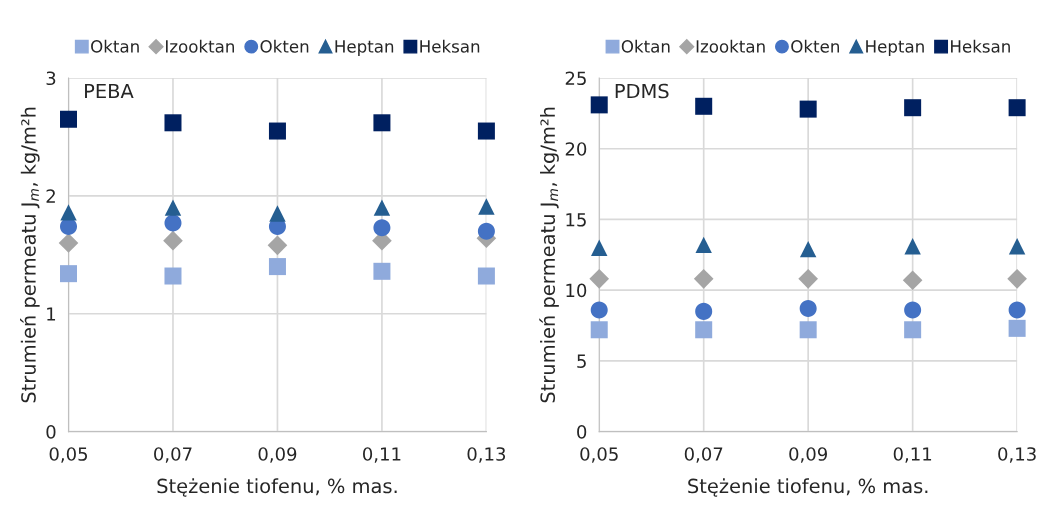 This screenshot has height=520, width=1054. What do you see at coordinates (51, 314) in the screenshot?
I see `y-tick-label: 1` at bounding box center [51, 314].